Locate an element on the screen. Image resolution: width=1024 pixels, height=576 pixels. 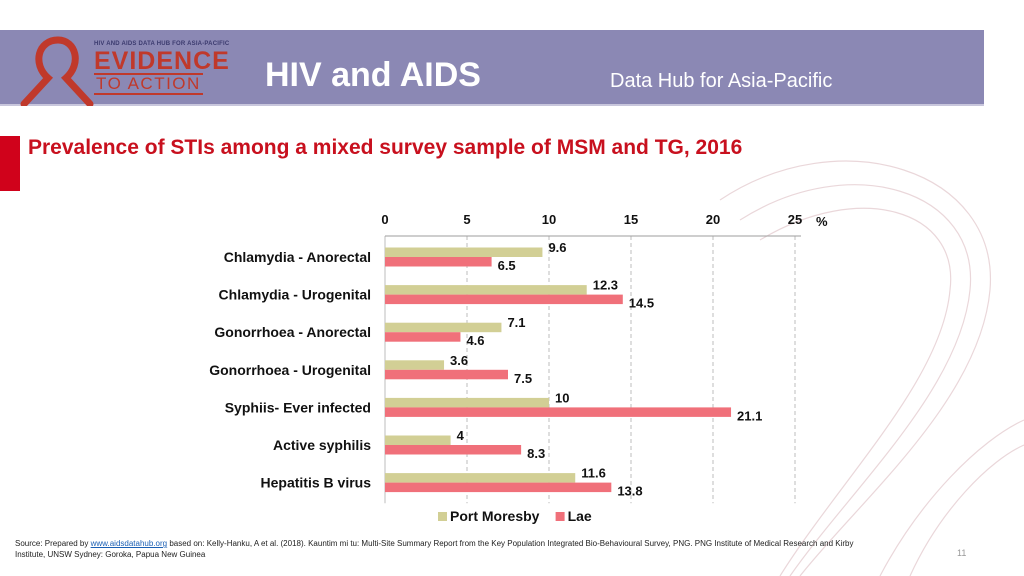
category-label: Hepatitis B virus is located at coordinates (316, 483).